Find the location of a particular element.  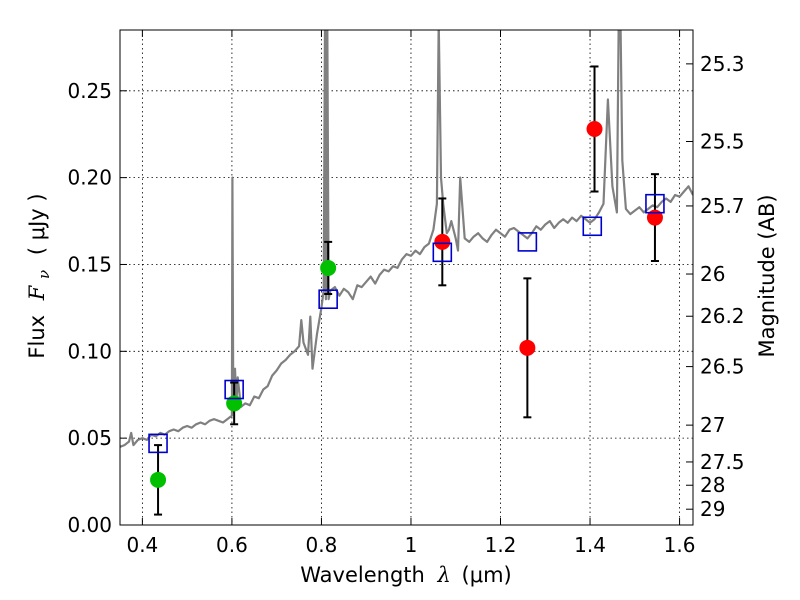

x-tick-label: 1.6 is located at coordinates (680, 545).